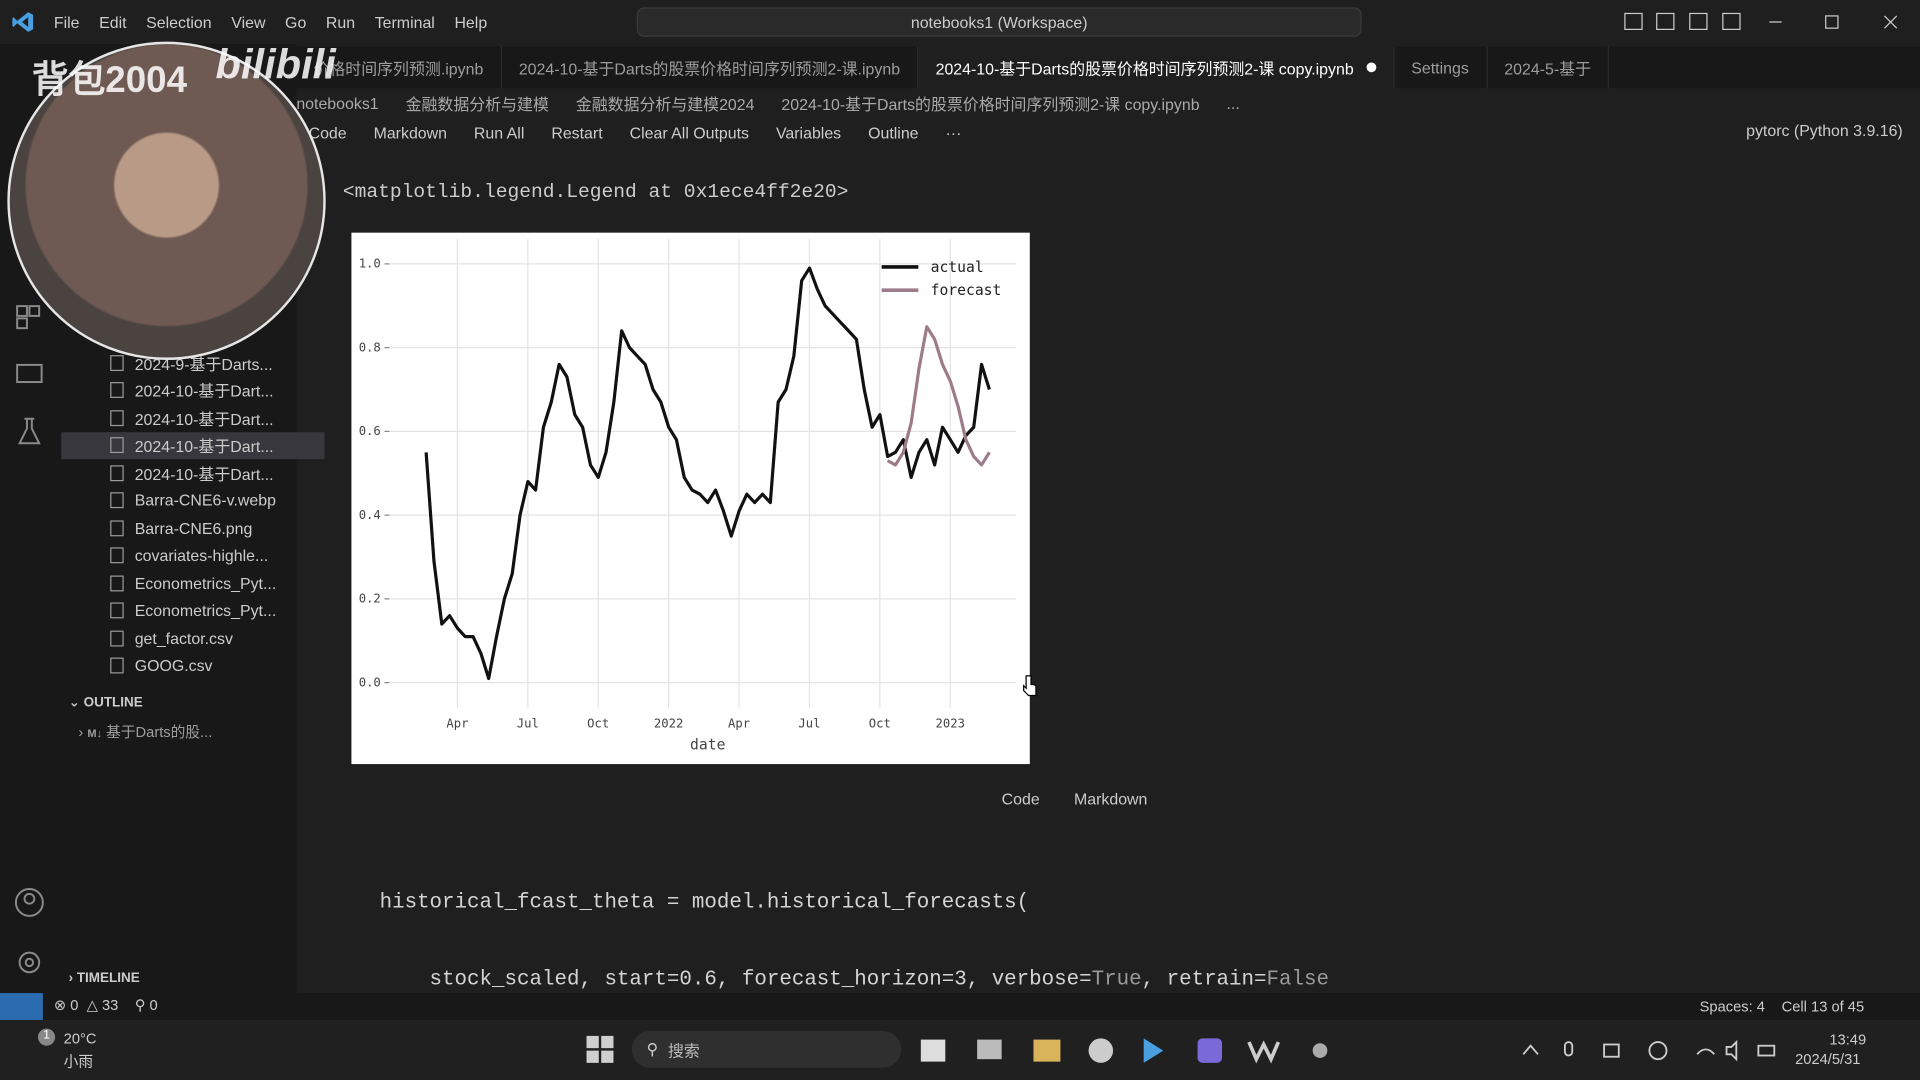 The width and height of the screenshot is (1920, 1080). What do you see at coordinates (1144, 68) in the screenshot?
I see `tab-label: 2024-10-基于Darts的股票价格时间序列预测2-课 copy.ipynb` at bounding box center [1144, 68].